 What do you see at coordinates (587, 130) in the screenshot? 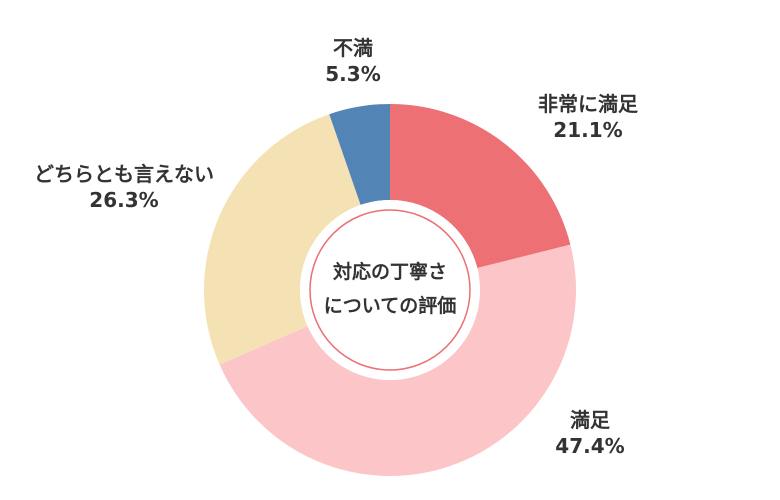
I see `slice-value-very-satisfied: 21.1%` at bounding box center [587, 130].